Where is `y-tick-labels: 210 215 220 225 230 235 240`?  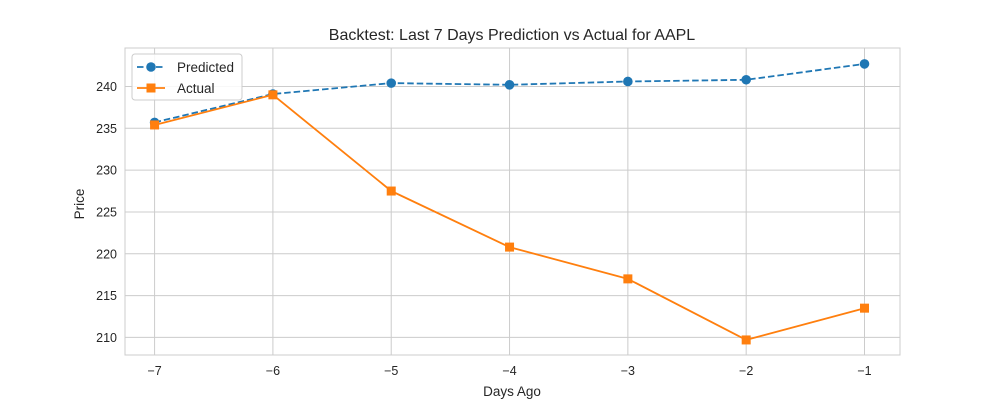 y-tick-labels: 210 215 220 225 230 235 240 is located at coordinates (106, 212).